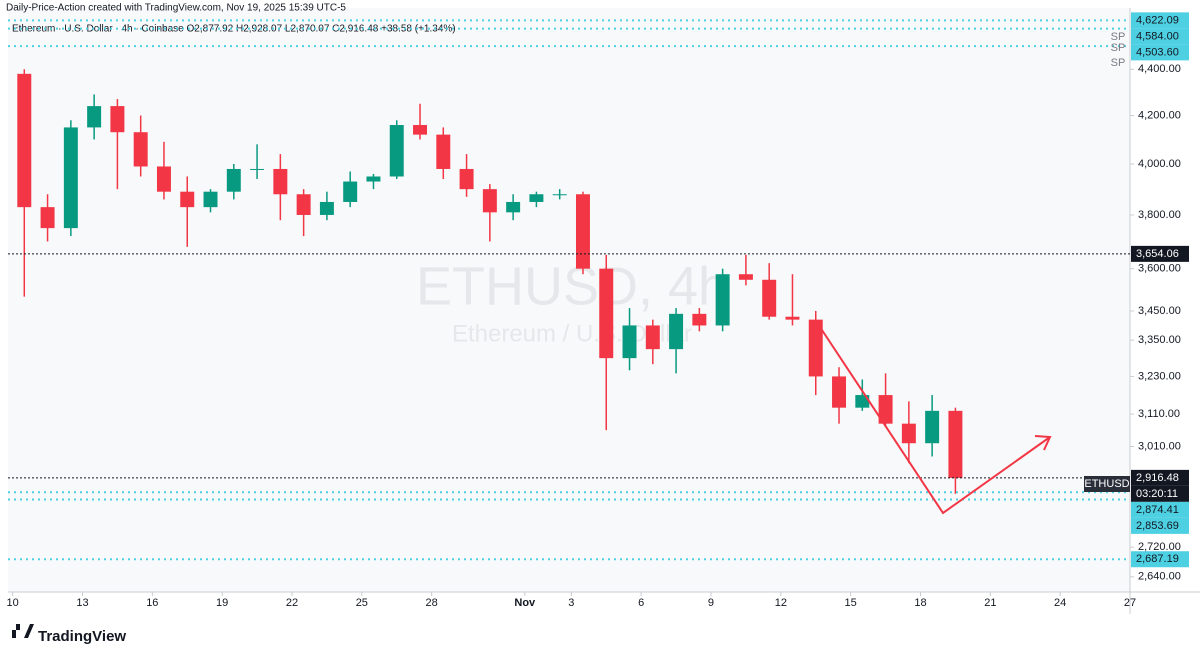  Describe the element at coordinates (1043, 443) in the screenshot. I see `arrow-head` at that location.